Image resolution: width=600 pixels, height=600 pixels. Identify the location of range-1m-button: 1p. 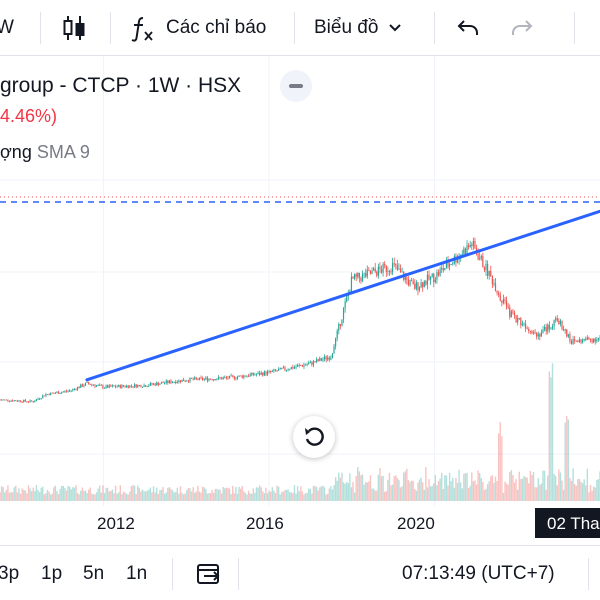
(51, 573).